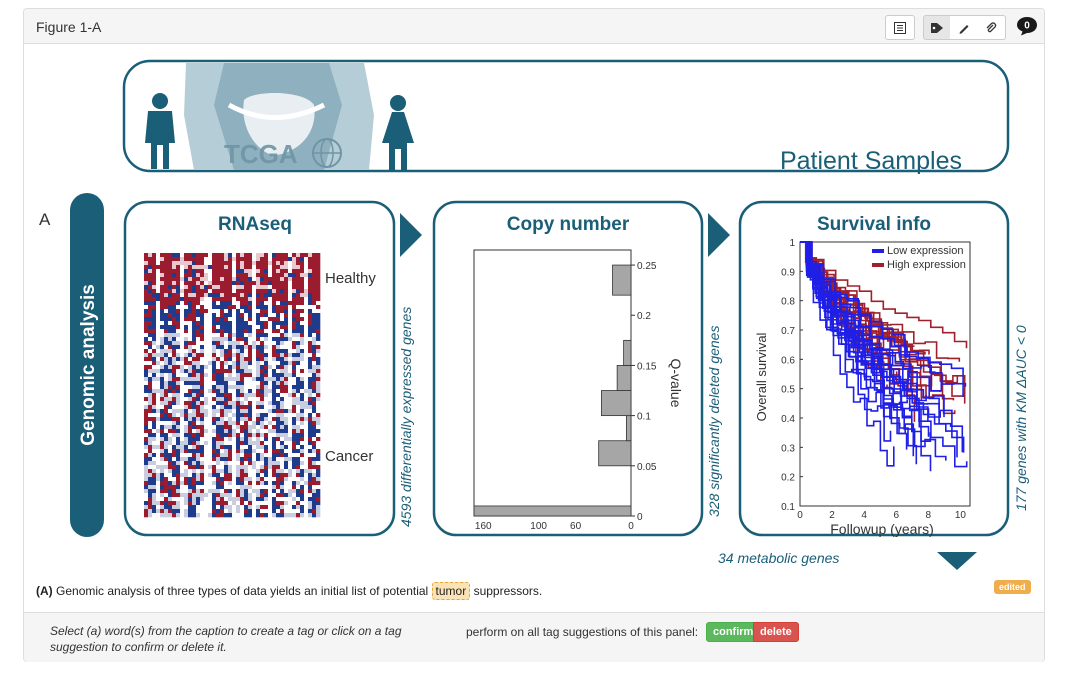 The width and height of the screenshot is (1074, 689). Describe the element at coordinates (882, 319) in the screenshot. I see `km-curve` at that location.